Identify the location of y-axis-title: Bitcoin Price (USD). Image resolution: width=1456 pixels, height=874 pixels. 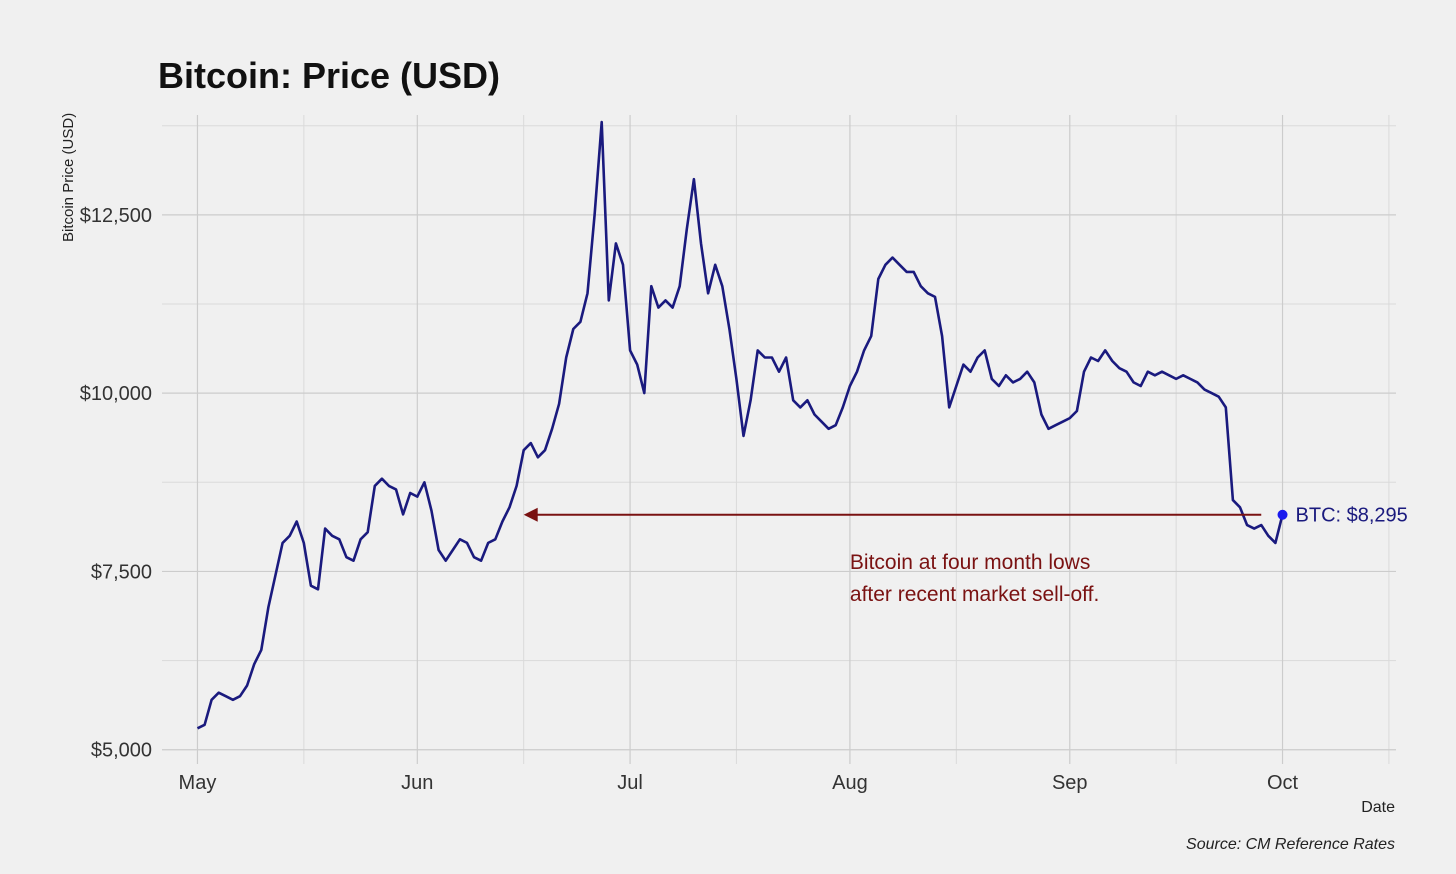
(68, 177).